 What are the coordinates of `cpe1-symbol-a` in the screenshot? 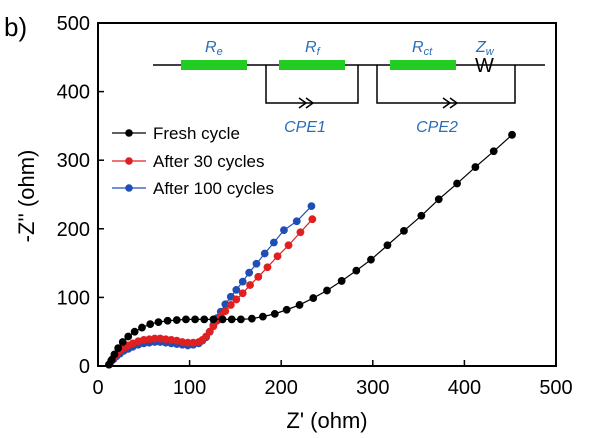 It's located at (303, 103).